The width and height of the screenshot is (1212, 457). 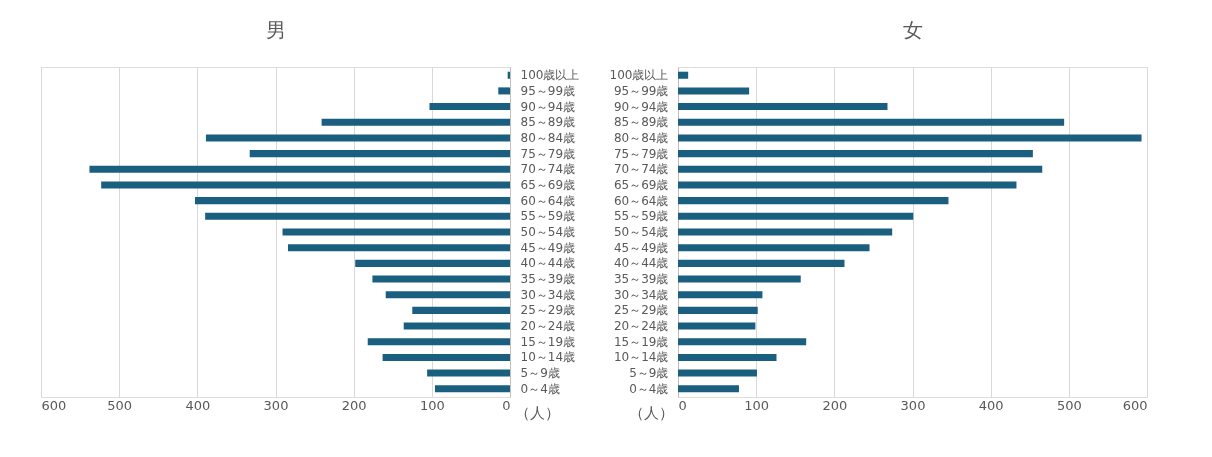 I want to click on chart-title: 女, so click(x=912, y=30).